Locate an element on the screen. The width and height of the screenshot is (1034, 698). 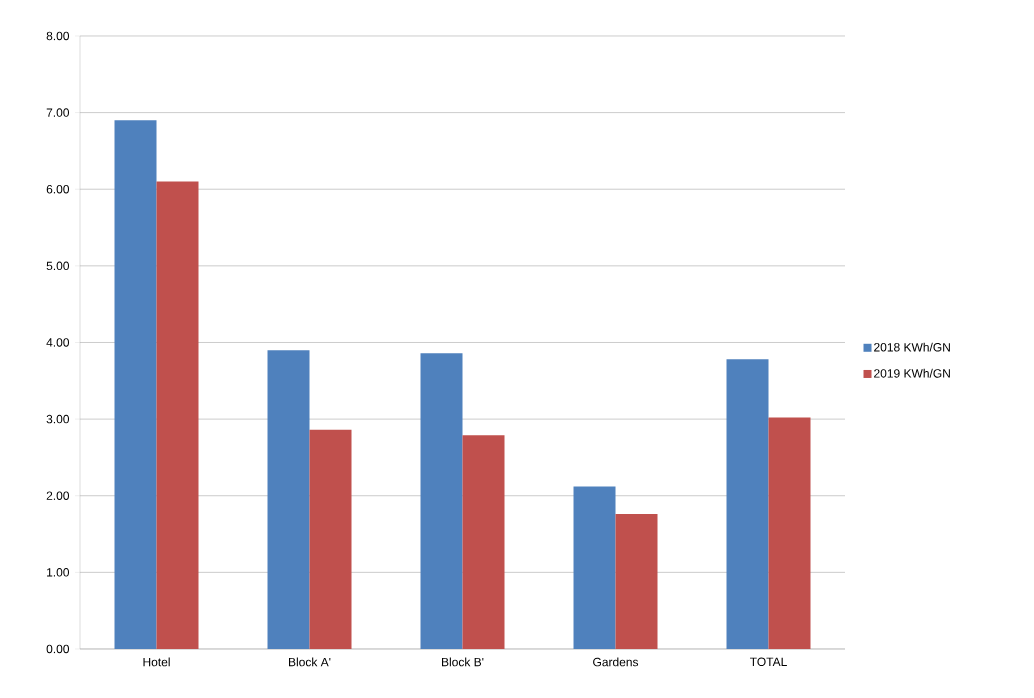
x-tick-label: Gardens is located at coordinates (616, 662).